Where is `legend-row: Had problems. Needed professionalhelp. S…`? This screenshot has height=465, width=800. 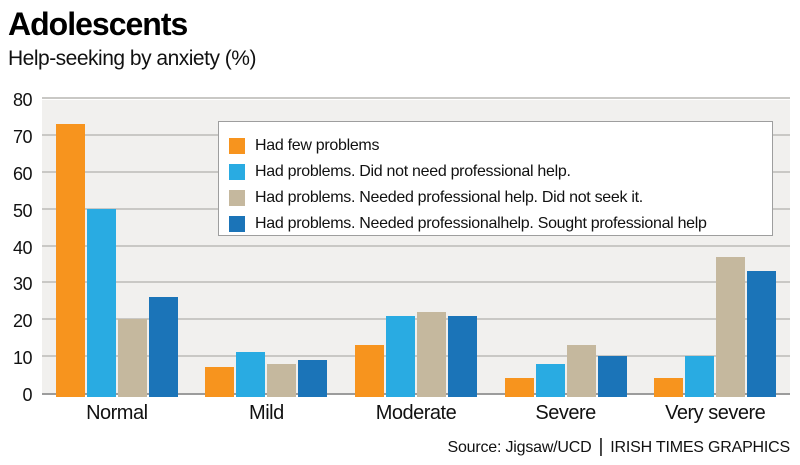
legend-row: Had problems. Needed professionalhelp. S… is located at coordinates (496, 224).